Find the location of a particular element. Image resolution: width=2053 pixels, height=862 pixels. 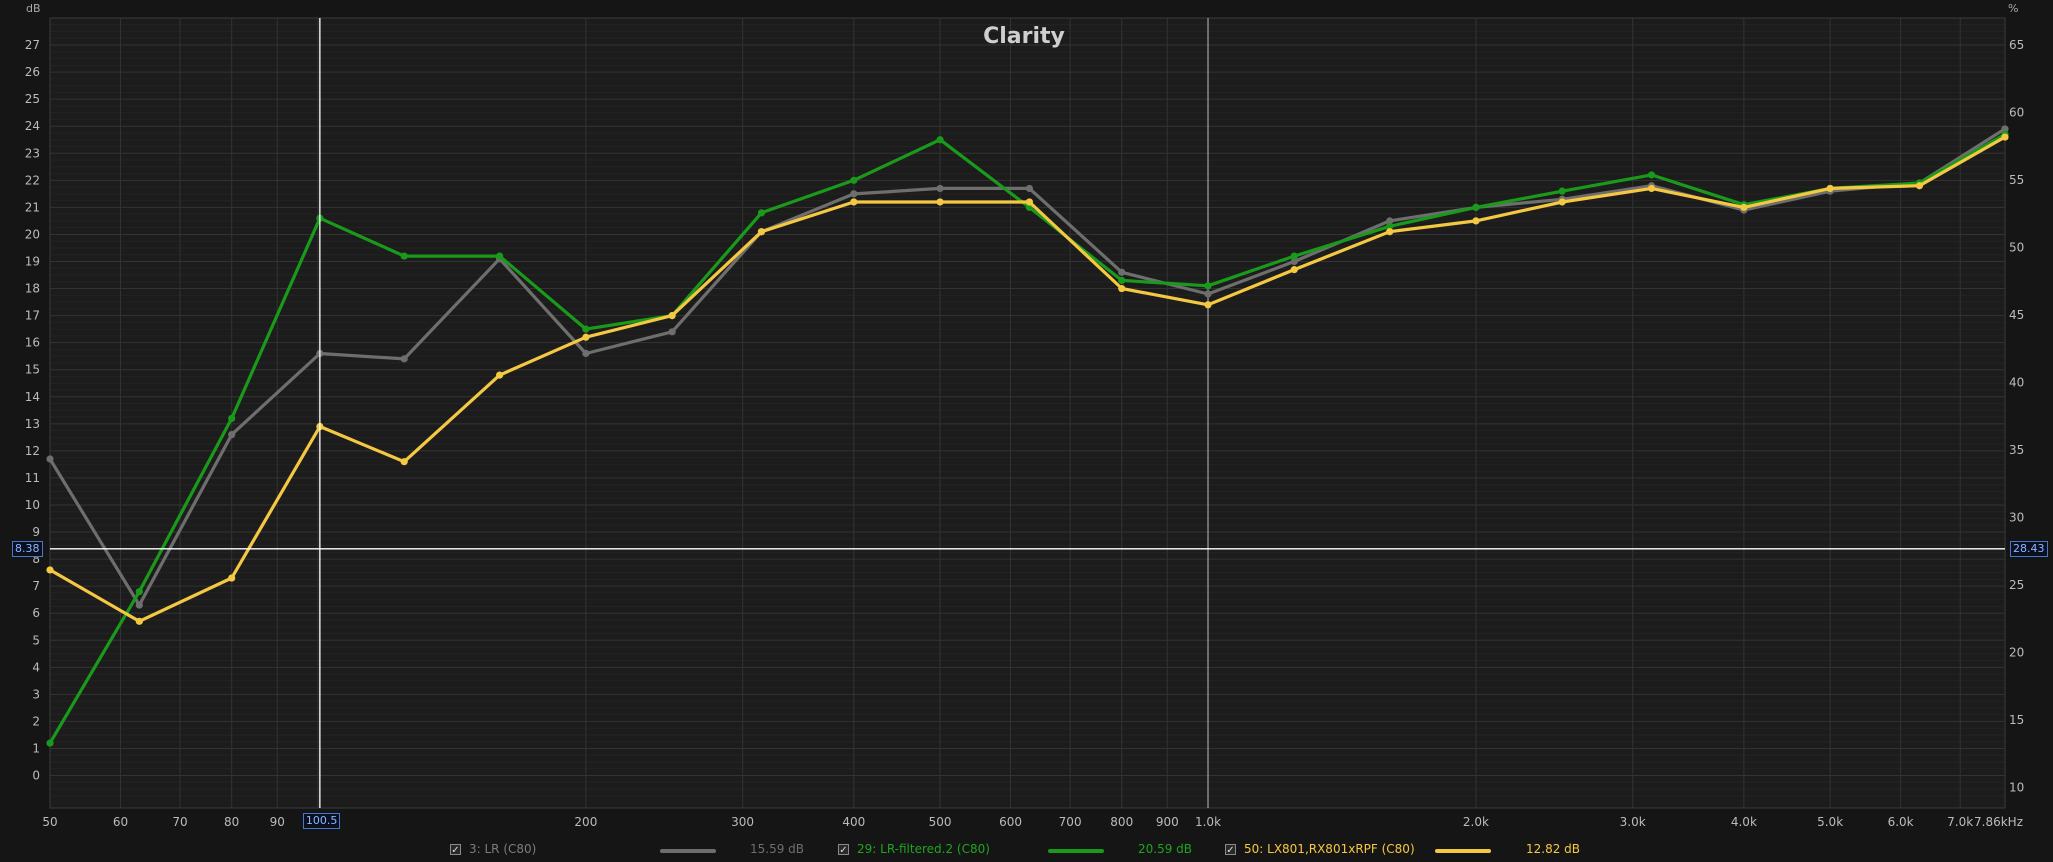

x-tick-label: 60 is located at coordinates (120, 822).